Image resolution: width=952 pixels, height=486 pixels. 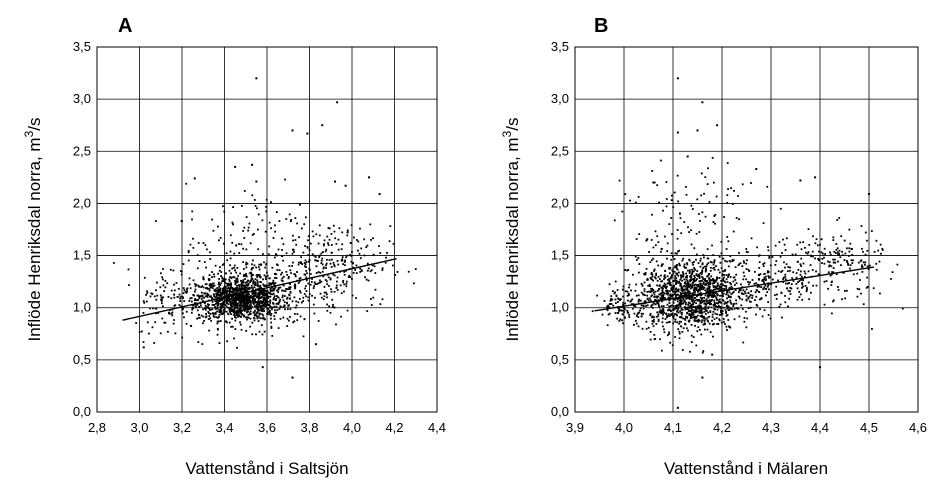 I want to click on x-tick-label: 4,2, so click(x=394, y=427).